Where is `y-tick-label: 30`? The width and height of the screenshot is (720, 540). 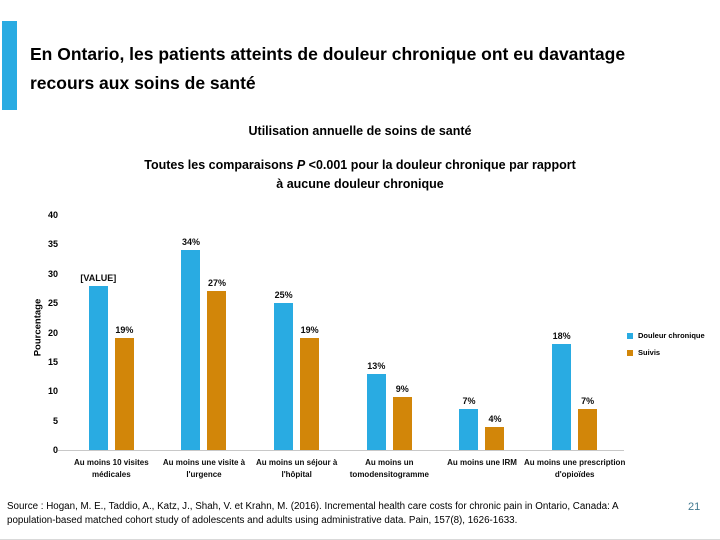 y-tick-label: 30 is located at coordinates (52, 273).